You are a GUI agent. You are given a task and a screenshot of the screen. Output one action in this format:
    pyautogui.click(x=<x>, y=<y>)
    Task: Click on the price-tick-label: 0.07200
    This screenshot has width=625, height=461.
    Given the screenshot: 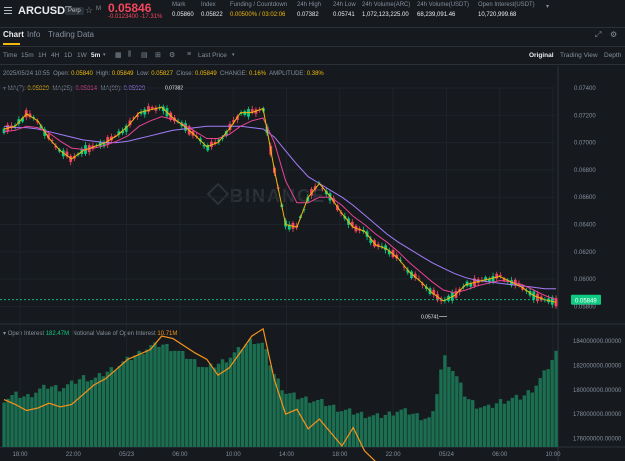 What is the action you would take?
    pyautogui.click(x=585, y=116)
    